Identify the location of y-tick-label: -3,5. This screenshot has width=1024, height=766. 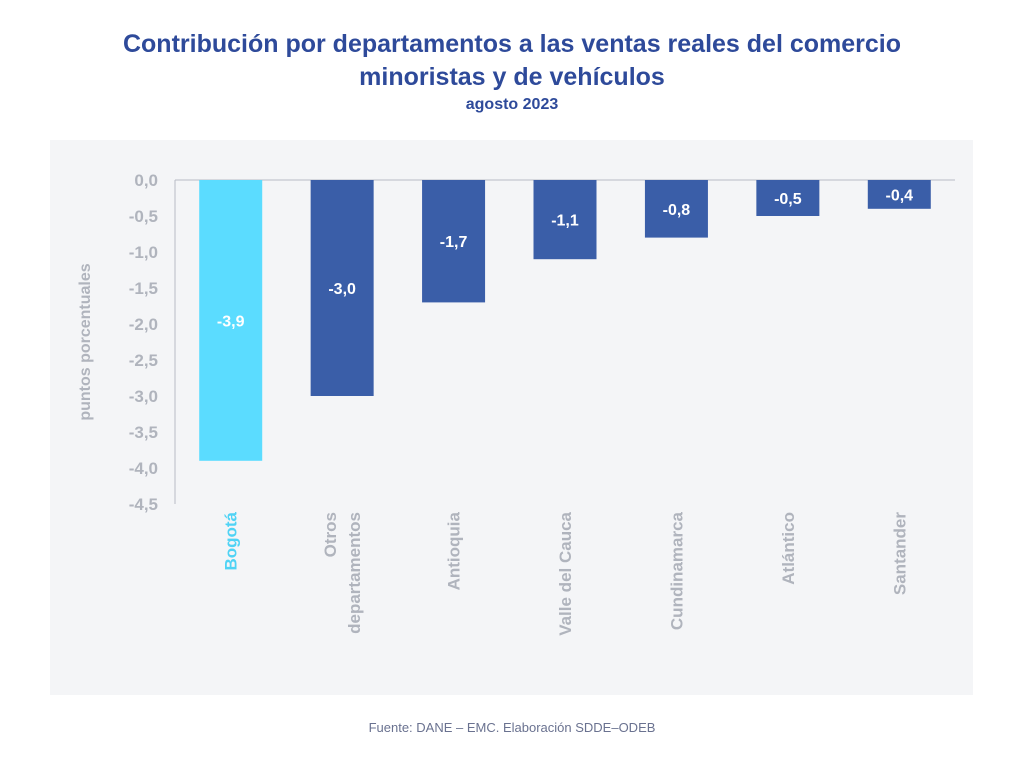
(143, 432).